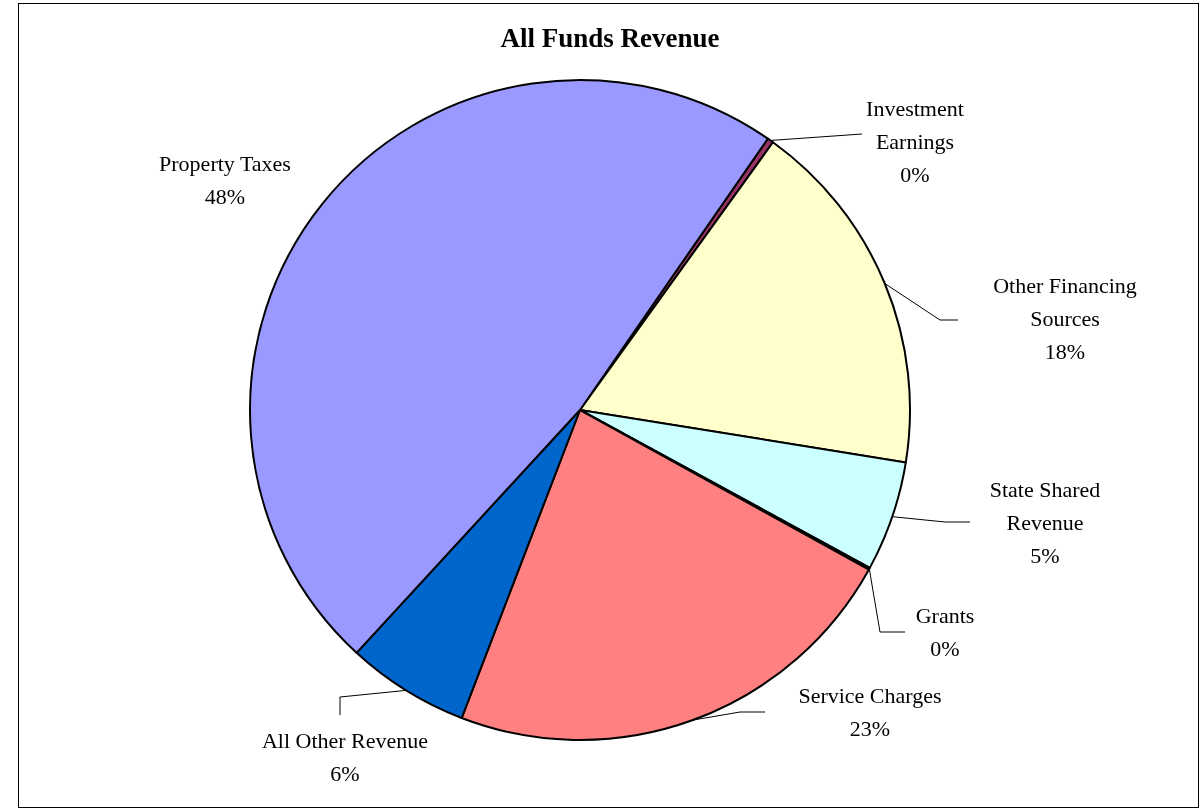 Image resolution: width=1203 pixels, height=811 pixels. I want to click on slice-label: State Shared Revenue, so click(1045, 506).